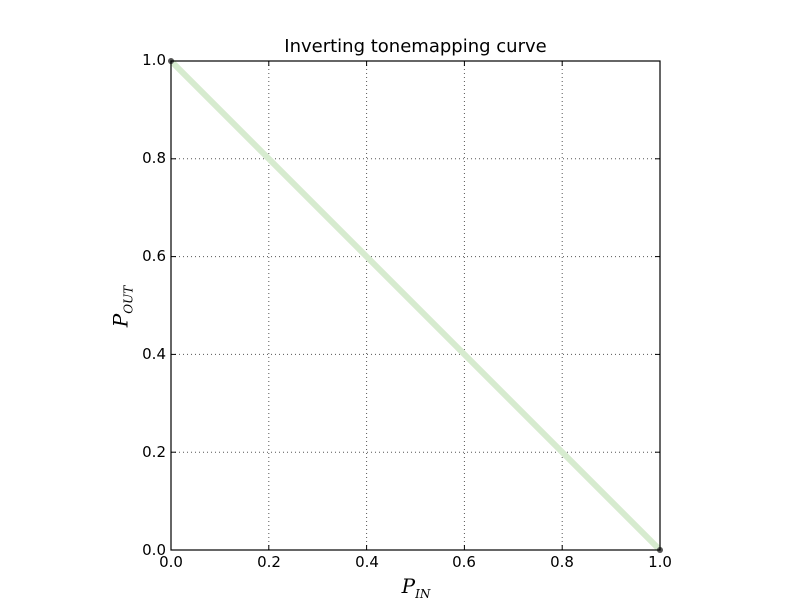 The height and width of the screenshot is (612, 812). What do you see at coordinates (464, 562) in the screenshot?
I see `x-tick-label: 0.6` at bounding box center [464, 562].